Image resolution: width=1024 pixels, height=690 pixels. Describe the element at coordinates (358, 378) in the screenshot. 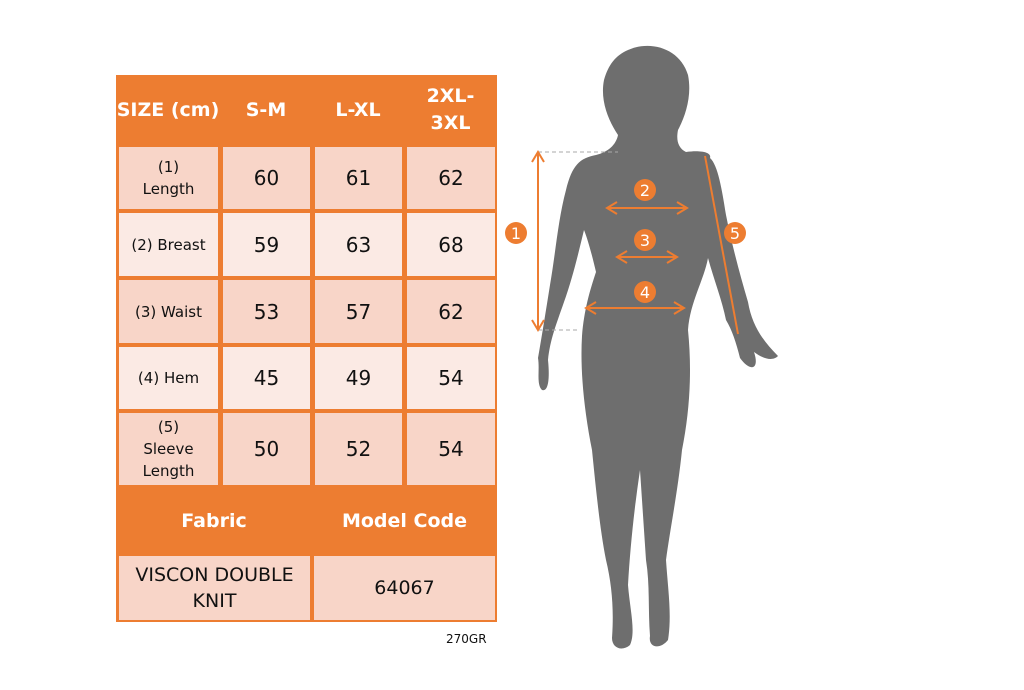

I see `size-value-cell: 49` at that location.